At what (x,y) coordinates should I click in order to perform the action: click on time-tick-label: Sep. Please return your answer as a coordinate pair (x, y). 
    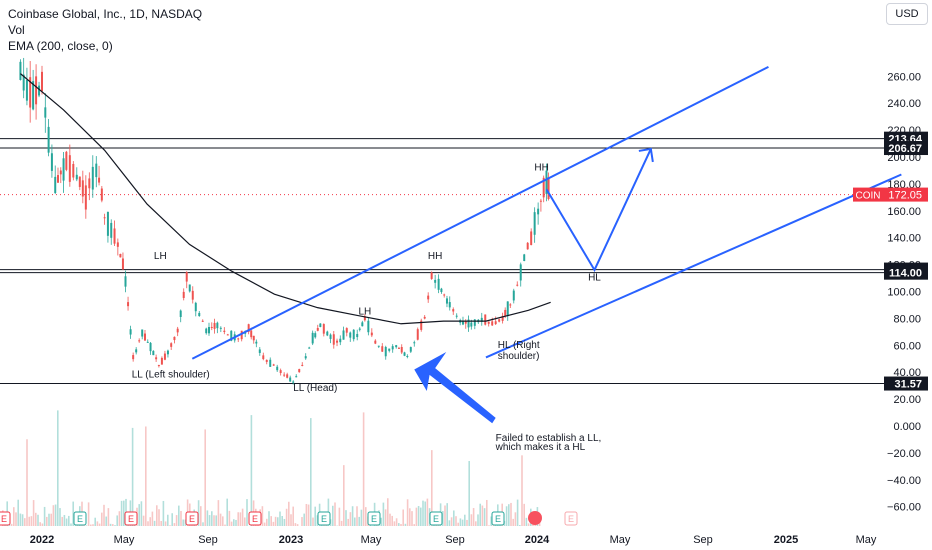
    Looking at the image, I should click on (455, 540).